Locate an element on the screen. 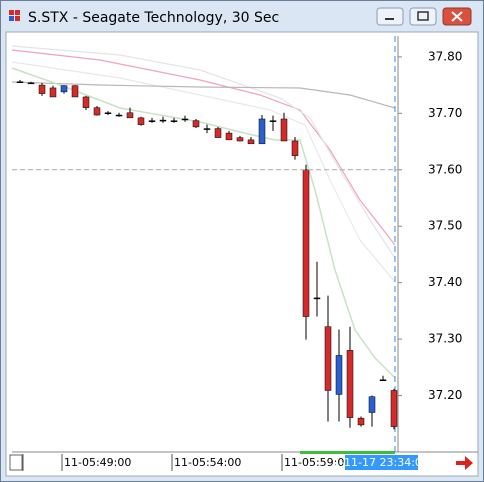  cursor-label: 1-11-17 23:34:00 is located at coordinates (381, 462).